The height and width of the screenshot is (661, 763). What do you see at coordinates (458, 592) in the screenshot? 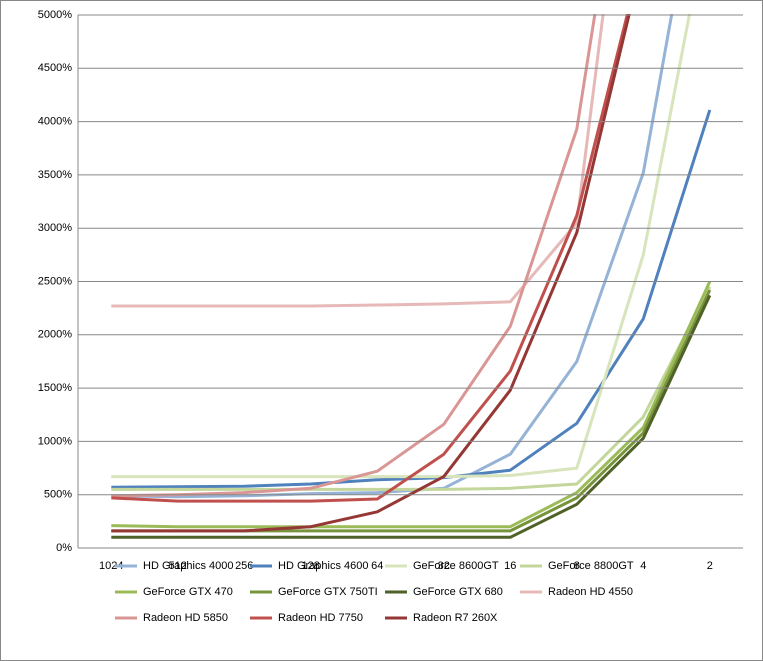
I see `legend-label: GeForce GTX 680` at bounding box center [458, 592].